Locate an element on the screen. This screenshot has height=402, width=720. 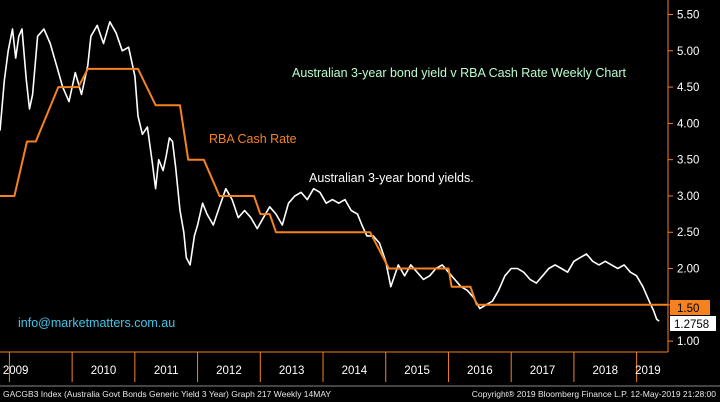
x-tick-label: 2015 is located at coordinates (417, 371).